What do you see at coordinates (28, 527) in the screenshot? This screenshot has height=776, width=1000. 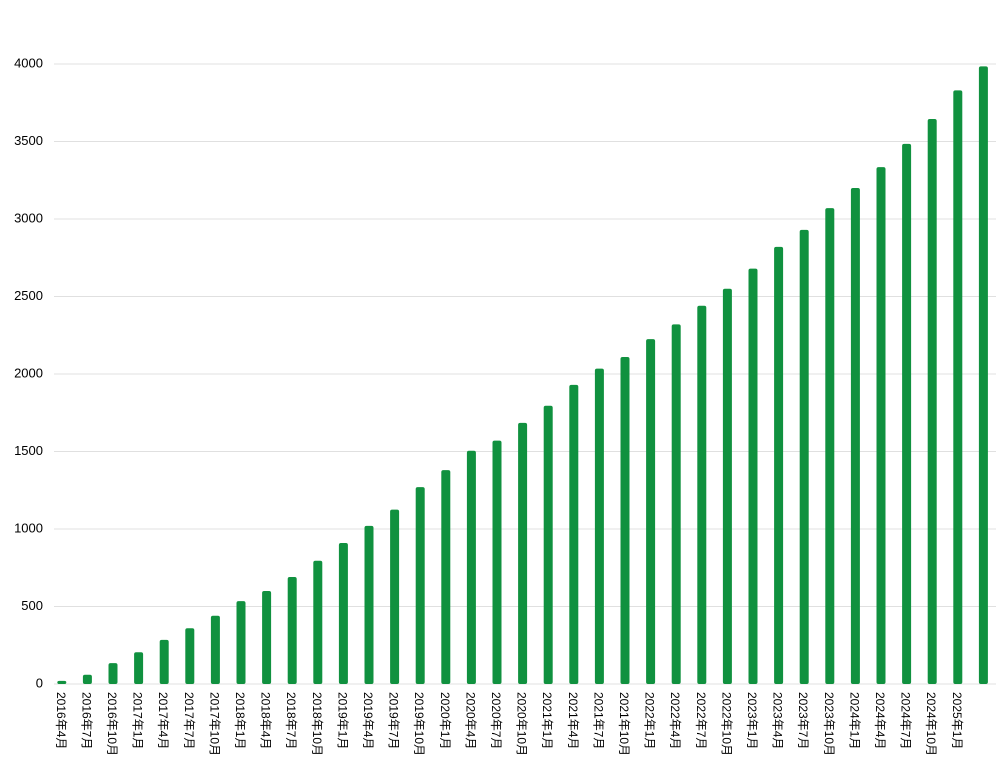 I see `y-tick-label: 1000` at bounding box center [28, 527].